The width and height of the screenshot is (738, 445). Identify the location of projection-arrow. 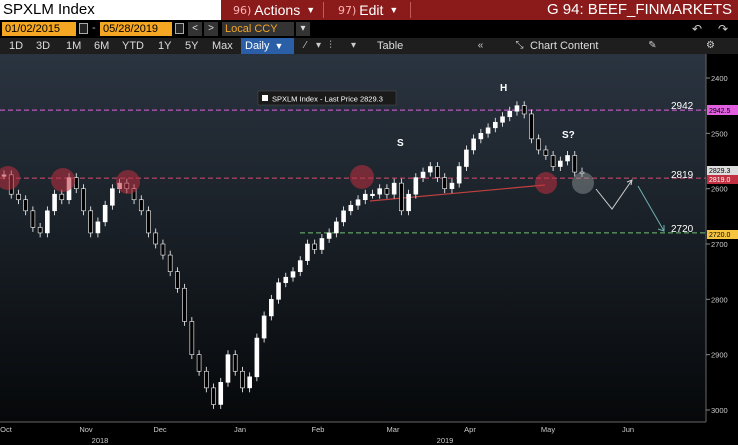
(651, 208).